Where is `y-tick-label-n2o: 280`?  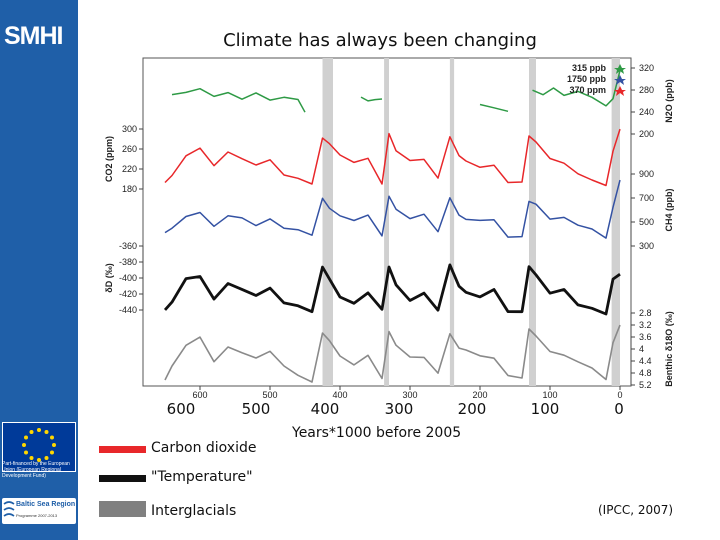
y-tick-label-n2o: 280 is located at coordinates (646, 90).